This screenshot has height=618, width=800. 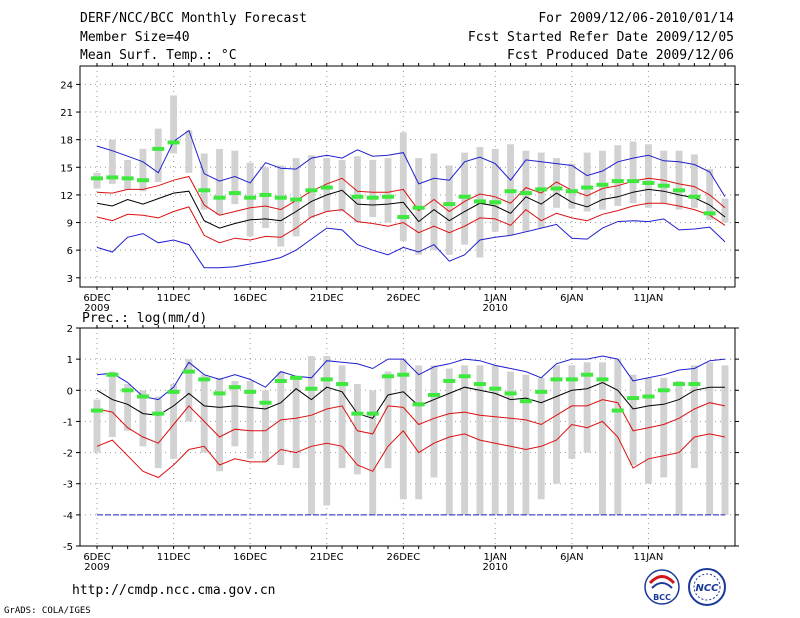 I want to click on x-tick-label: 6DEC, so click(x=96, y=557).